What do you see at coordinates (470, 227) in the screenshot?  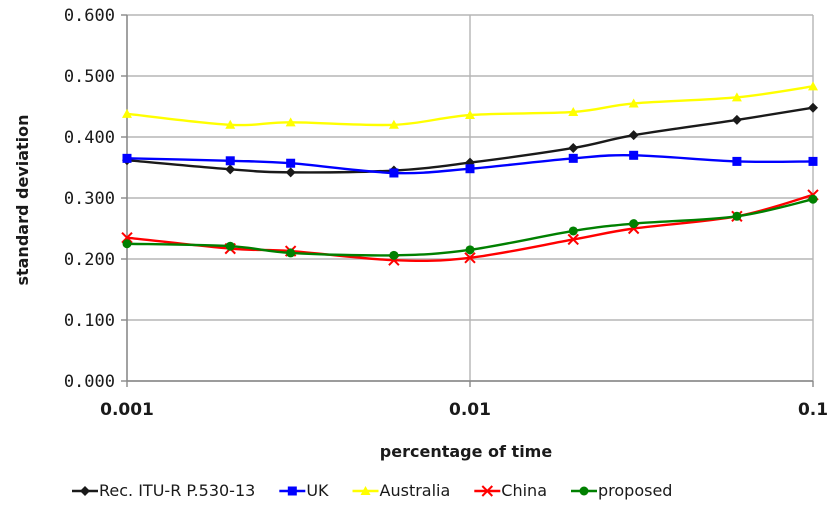 I see `series-proposed` at bounding box center [470, 227].